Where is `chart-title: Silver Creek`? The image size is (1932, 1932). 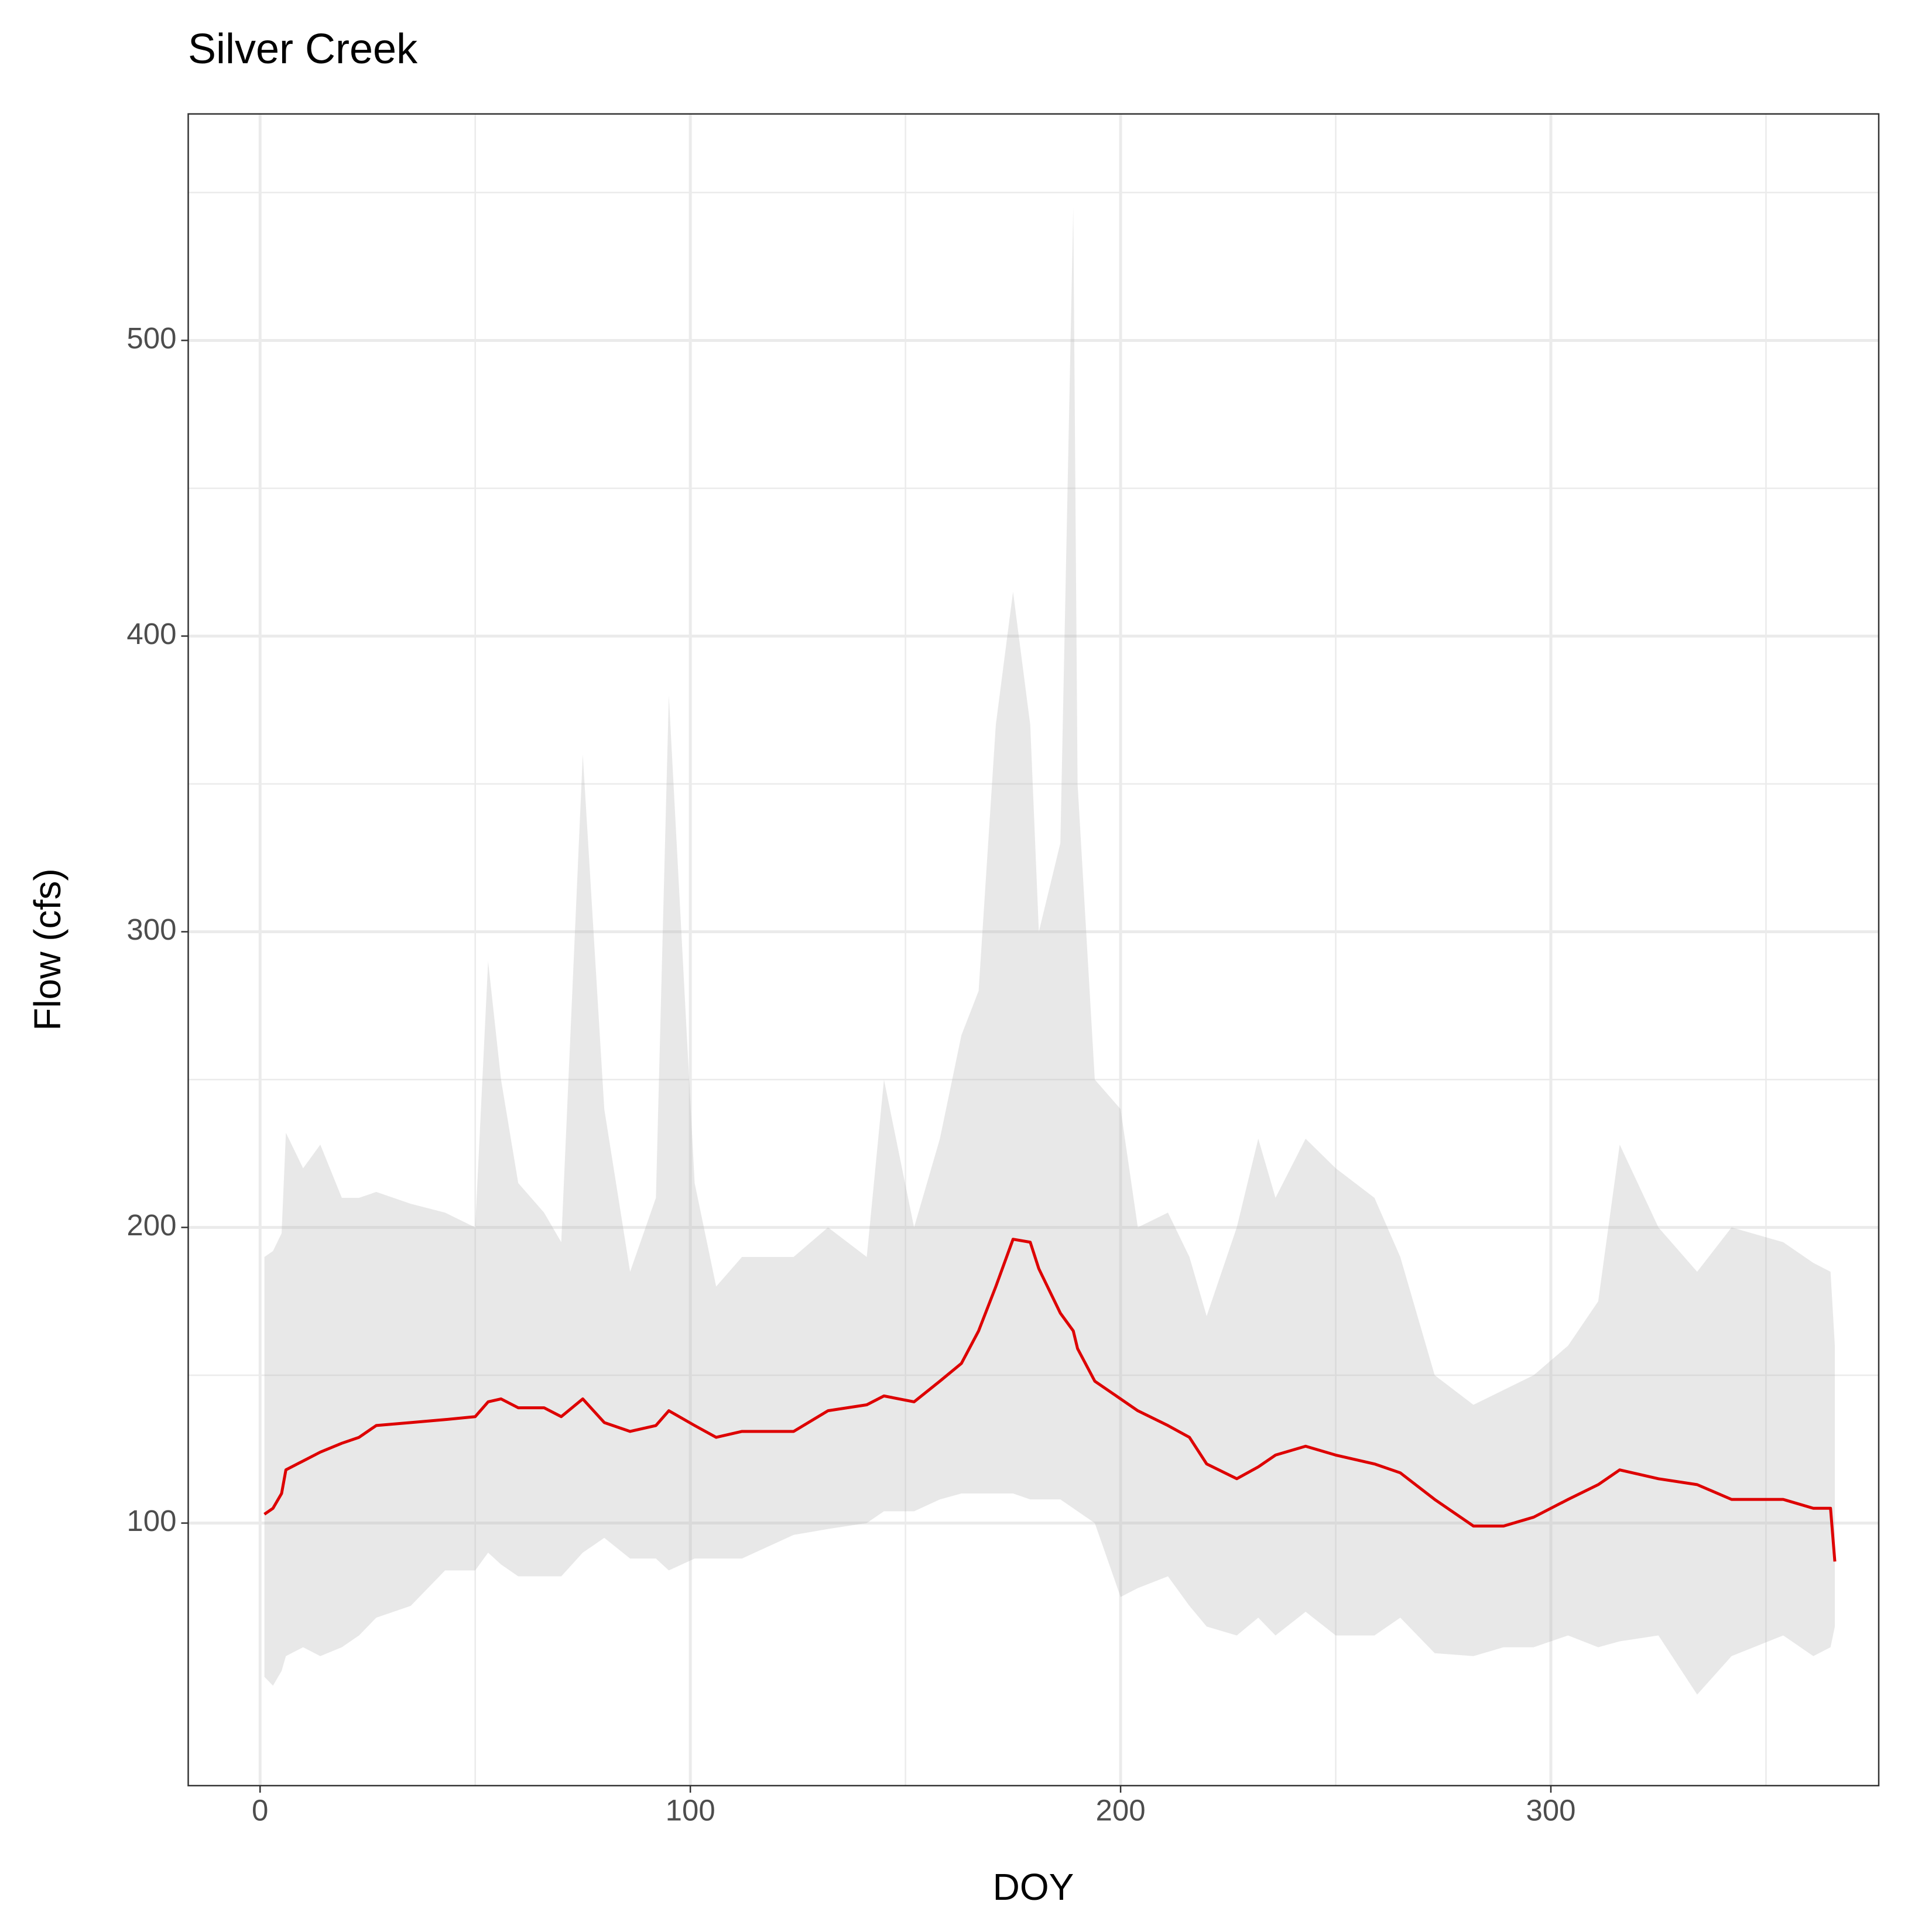 chart-title: Silver Creek is located at coordinates (303, 49).